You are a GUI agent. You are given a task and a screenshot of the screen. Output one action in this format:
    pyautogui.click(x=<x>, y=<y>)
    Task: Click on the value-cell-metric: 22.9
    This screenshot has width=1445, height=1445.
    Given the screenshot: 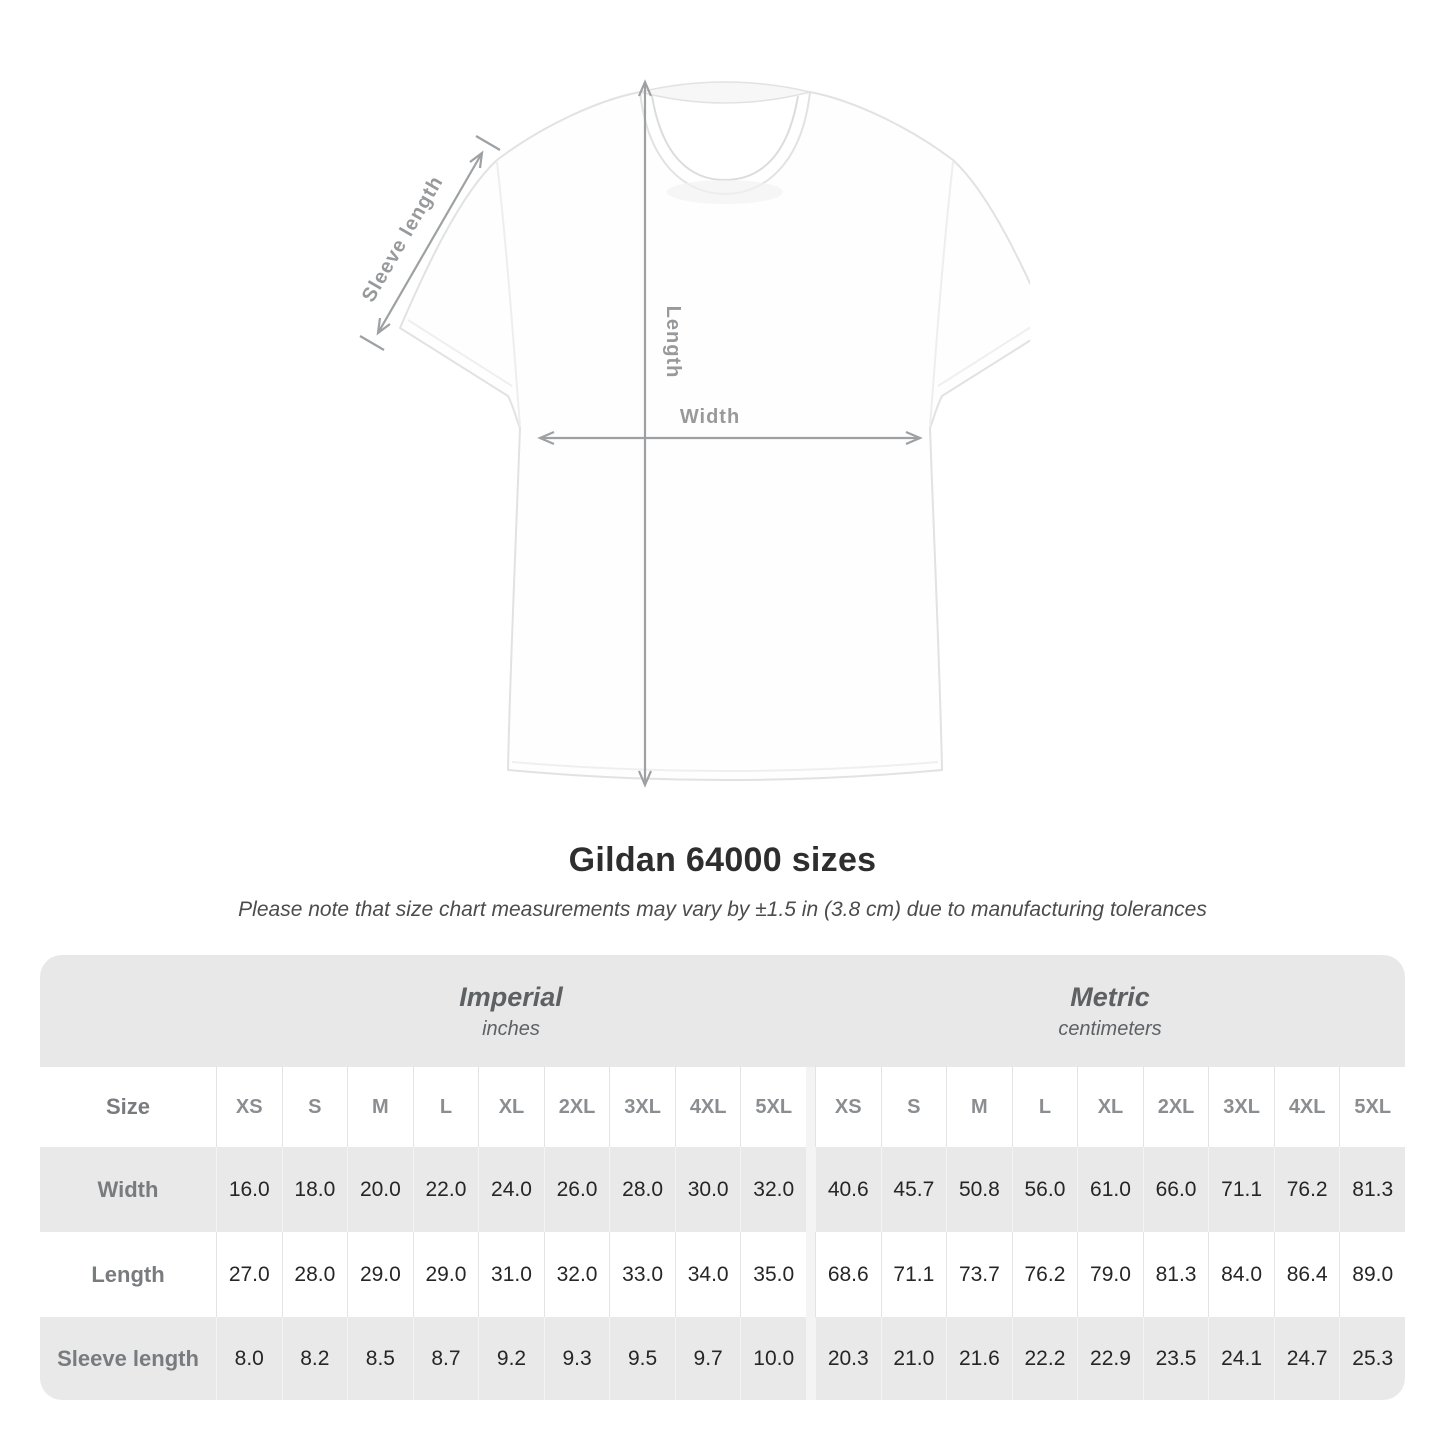 What is the action you would take?
    pyautogui.click(x=1110, y=1358)
    